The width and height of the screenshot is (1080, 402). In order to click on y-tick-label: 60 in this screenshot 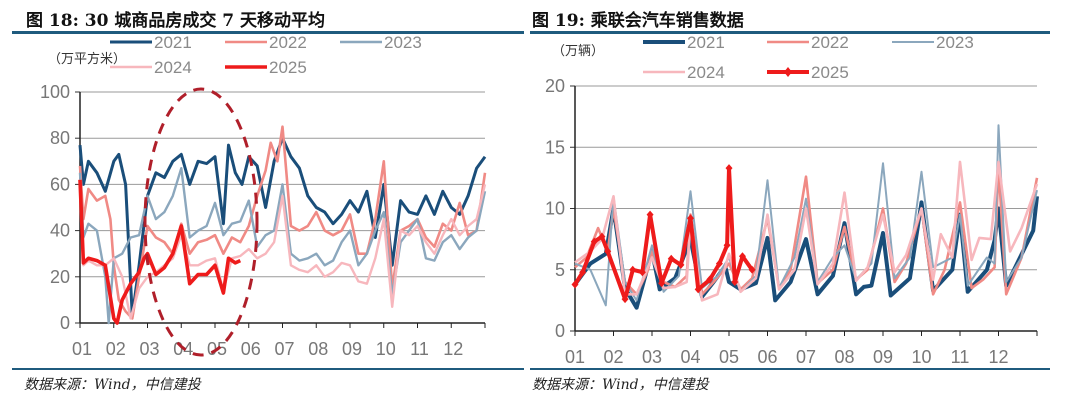, I will do `click(60, 184)`.